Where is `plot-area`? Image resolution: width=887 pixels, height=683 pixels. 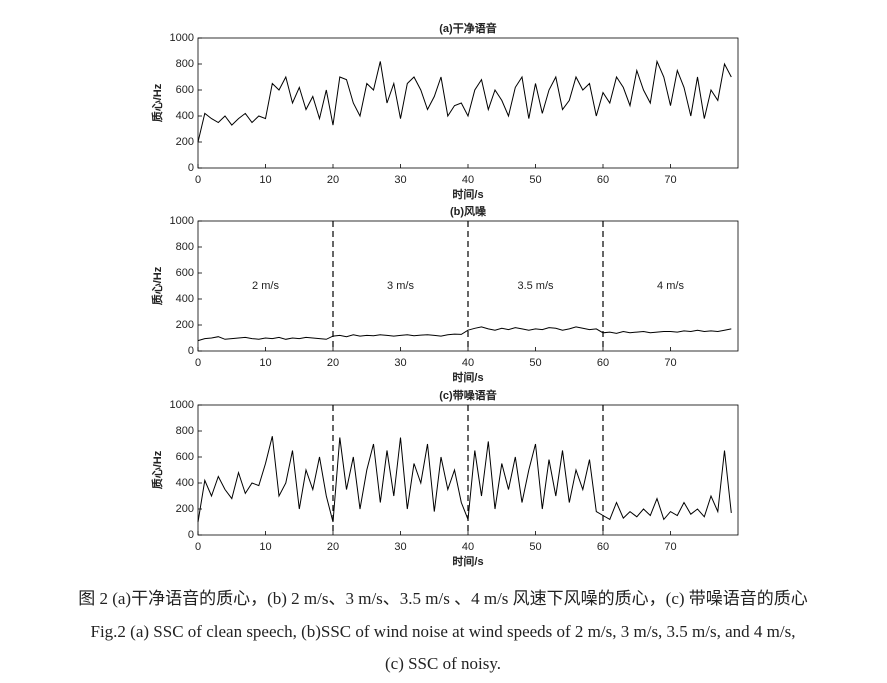
plot-area is located at coordinates (468, 103).